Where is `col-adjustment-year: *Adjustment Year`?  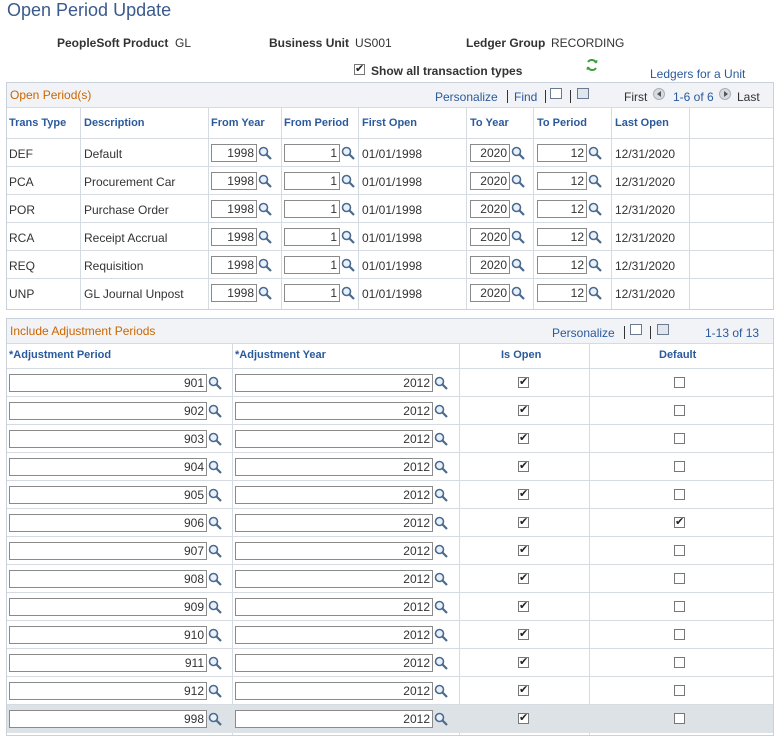 col-adjustment-year: *Adjustment Year is located at coordinates (280, 355).